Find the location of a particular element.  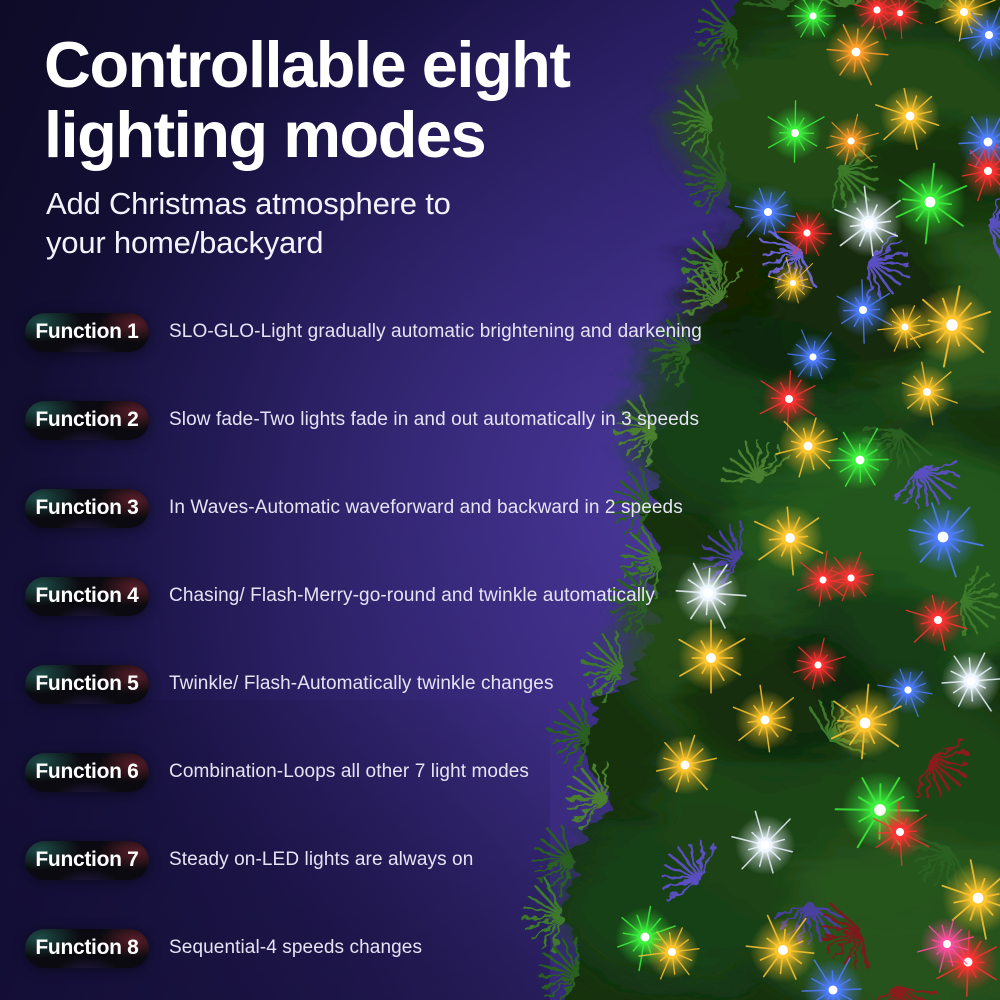

title-line-2: lighting modes is located at coordinates (265, 135).